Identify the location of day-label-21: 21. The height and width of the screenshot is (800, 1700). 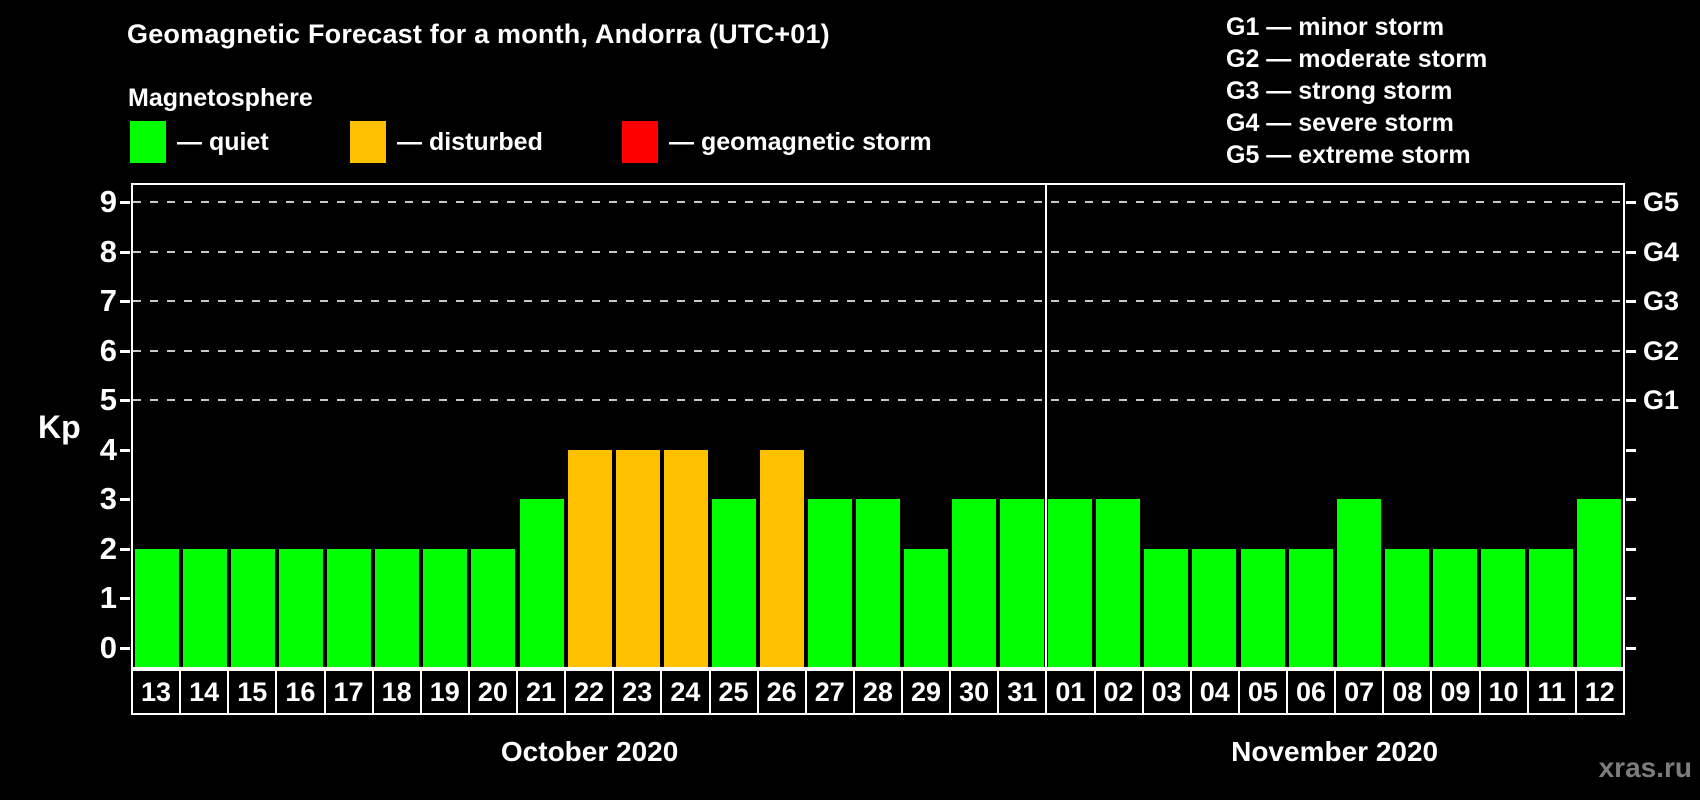
(541, 692).